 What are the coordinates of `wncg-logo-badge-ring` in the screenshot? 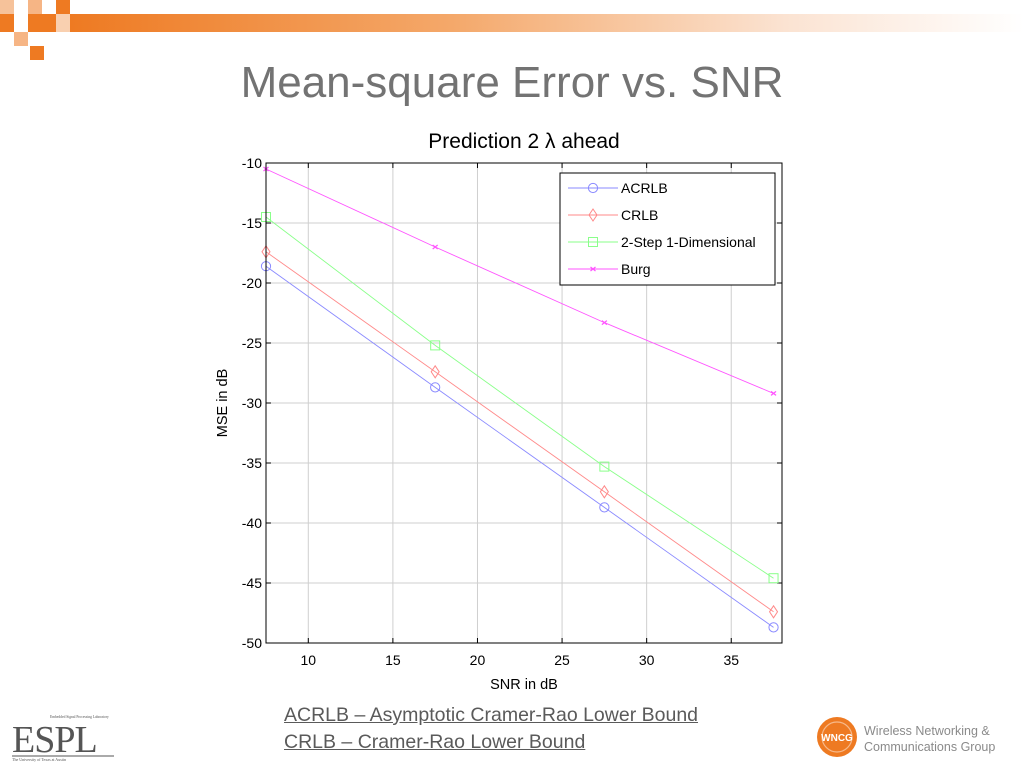 It's located at (837, 737).